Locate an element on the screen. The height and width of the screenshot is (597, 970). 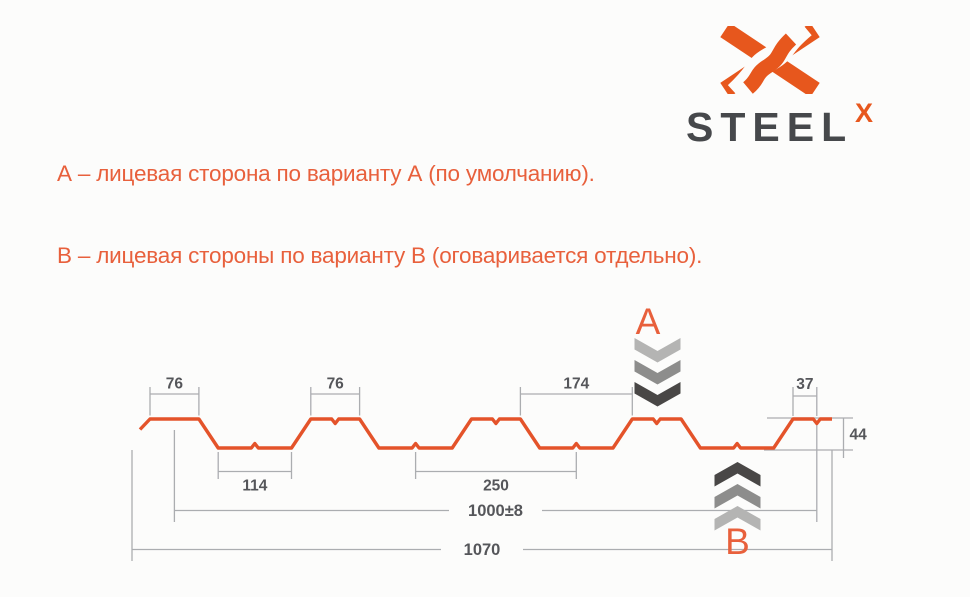
logo-hook is located at coordinates (769, 63).